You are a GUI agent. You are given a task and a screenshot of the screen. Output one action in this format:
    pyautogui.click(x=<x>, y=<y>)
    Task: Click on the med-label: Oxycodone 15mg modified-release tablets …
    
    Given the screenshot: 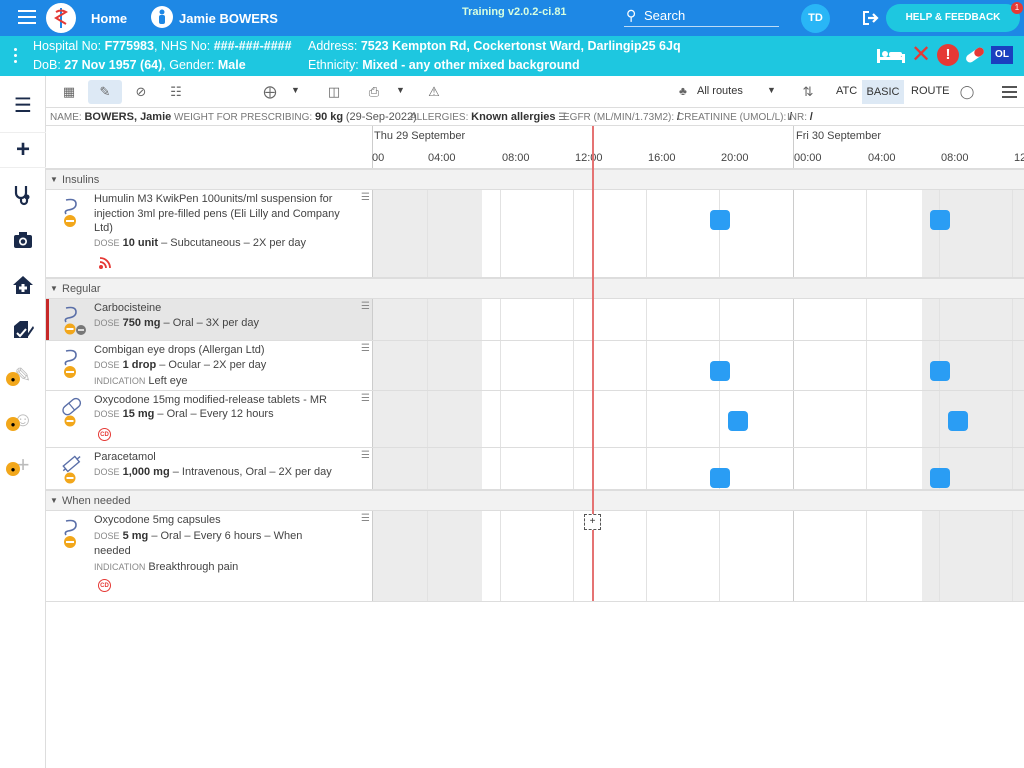 What is the action you would take?
    pyautogui.click(x=209, y=419)
    